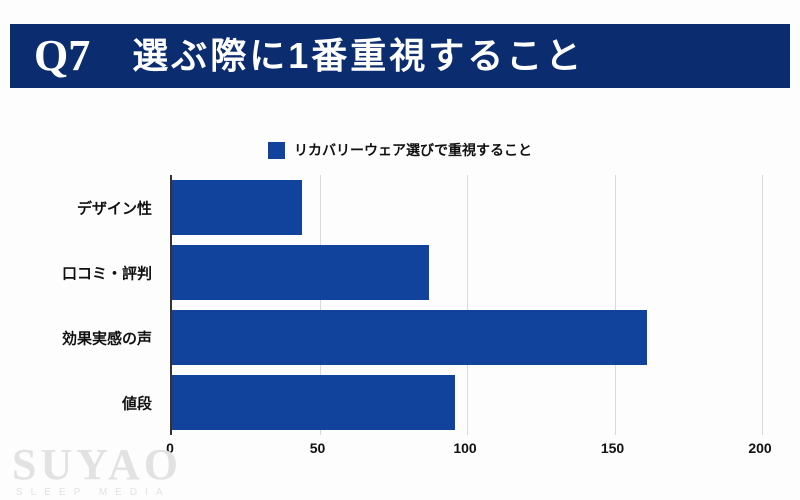 This screenshot has height=500, width=800. Describe the element at coordinates (170, 448) in the screenshot. I see `x-tick-label: 0` at that location.